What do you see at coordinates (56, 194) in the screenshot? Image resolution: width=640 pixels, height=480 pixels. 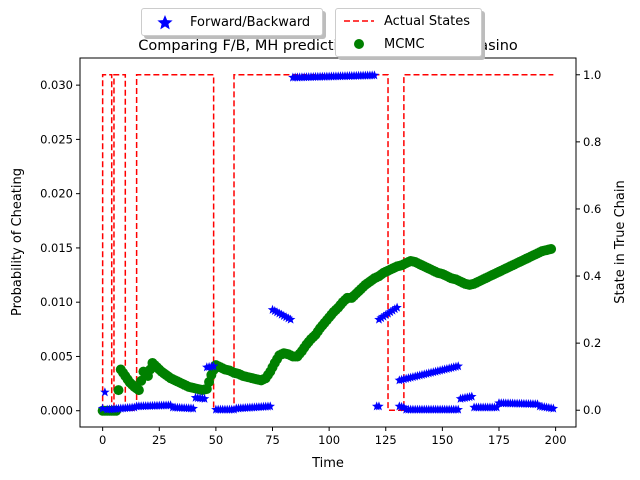 I see `y-left-tick-label: 0.020` at bounding box center [56, 194].